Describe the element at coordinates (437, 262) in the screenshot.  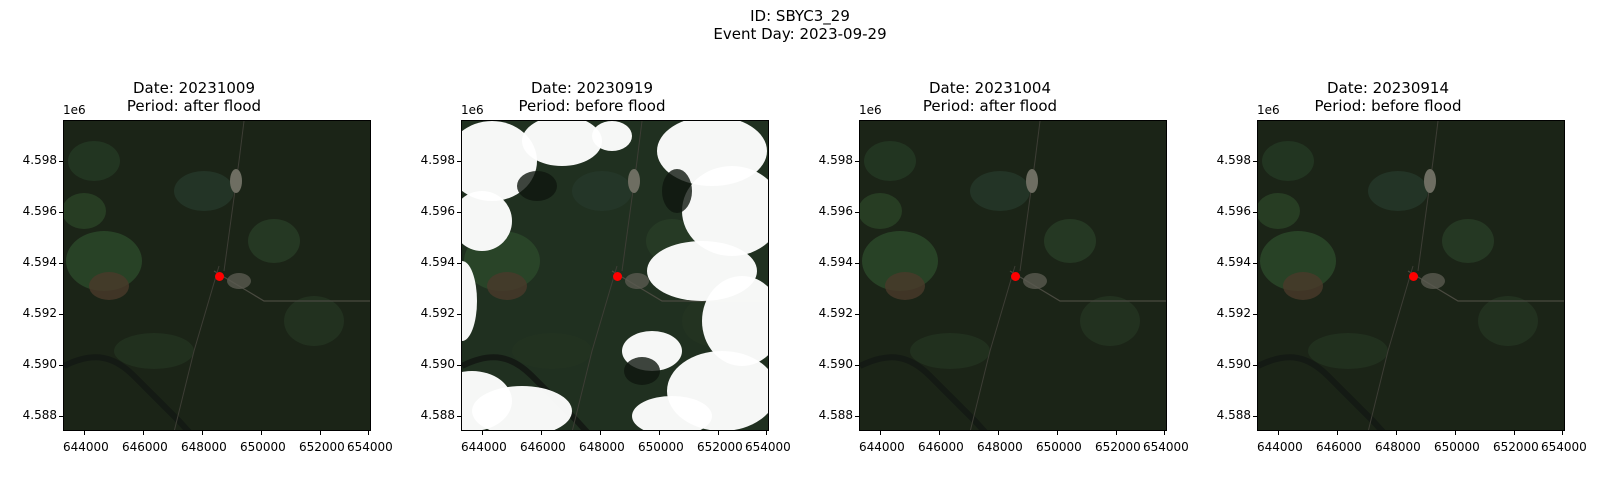
I see `y-tick-label: 4.594` at that location.